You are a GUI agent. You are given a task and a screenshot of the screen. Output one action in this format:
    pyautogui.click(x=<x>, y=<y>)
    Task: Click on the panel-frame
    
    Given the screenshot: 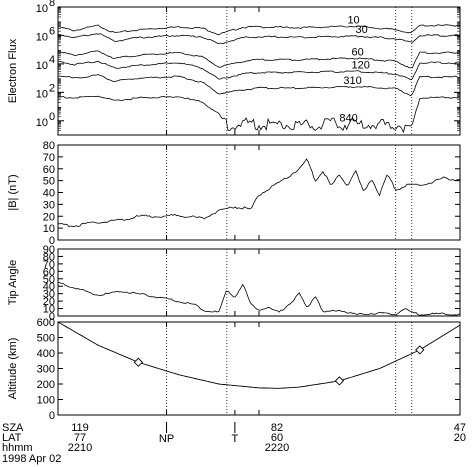 What is the action you would take?
    pyautogui.click(x=259, y=282)
    